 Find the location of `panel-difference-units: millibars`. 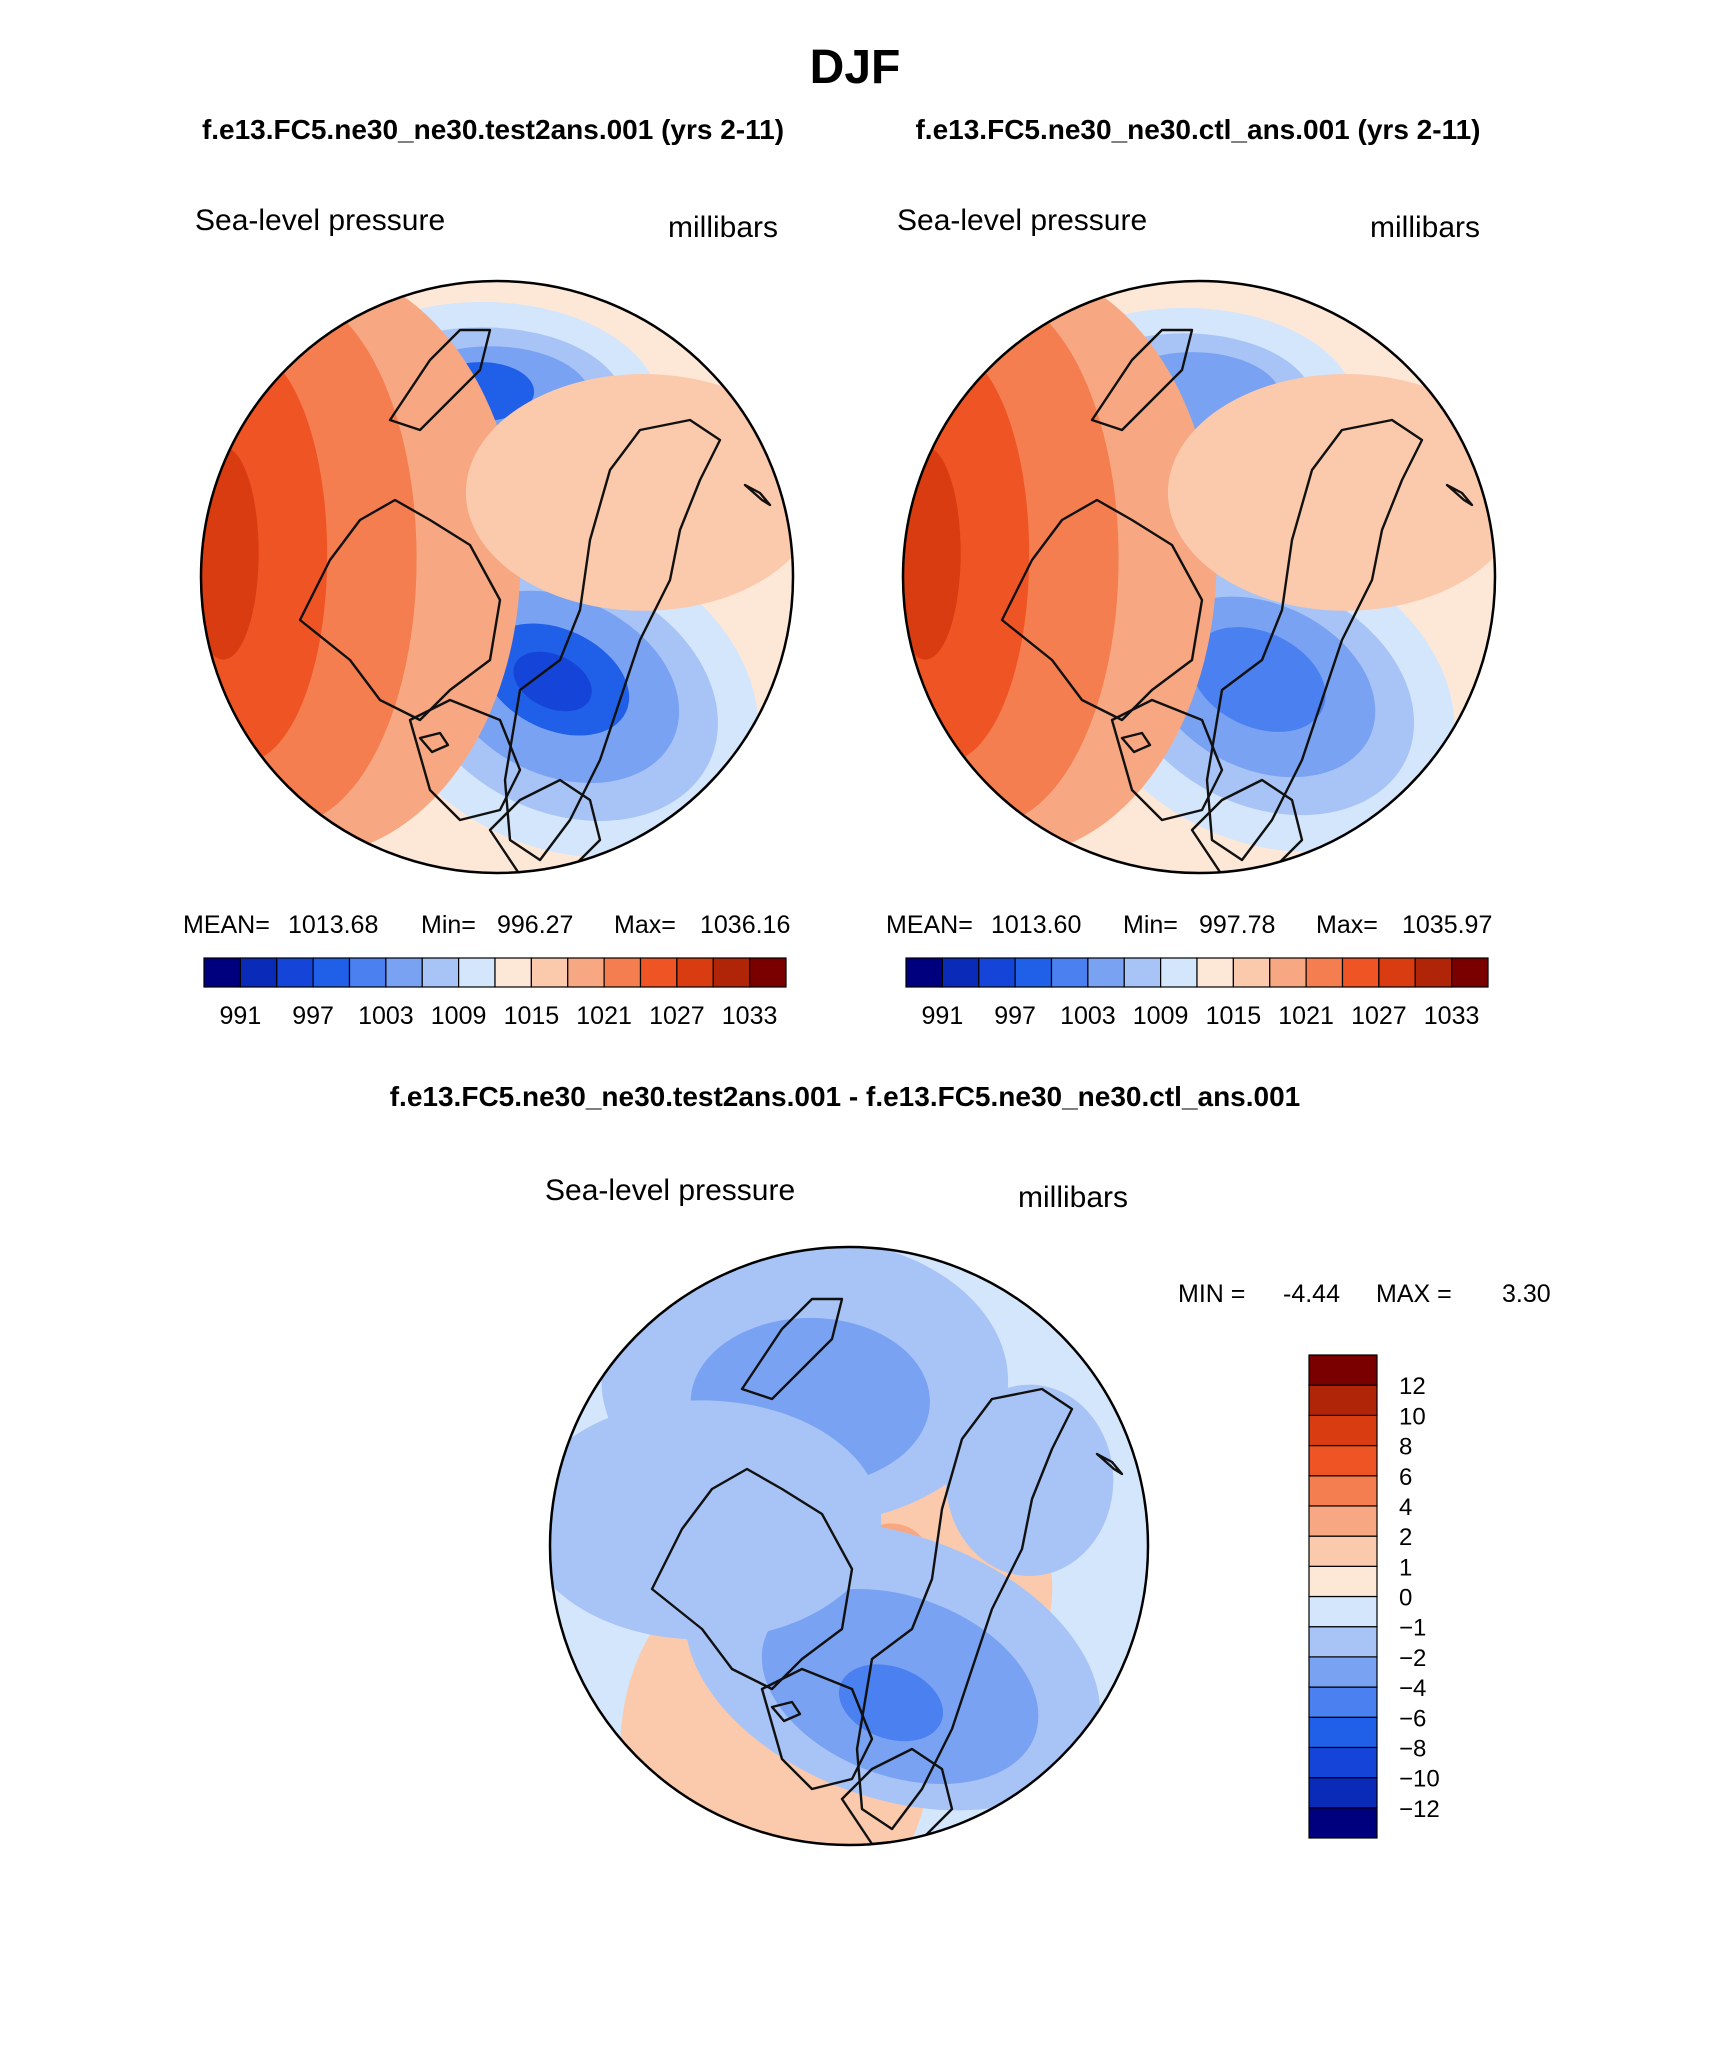

panel-difference-units: millibars is located at coordinates (1073, 1197).